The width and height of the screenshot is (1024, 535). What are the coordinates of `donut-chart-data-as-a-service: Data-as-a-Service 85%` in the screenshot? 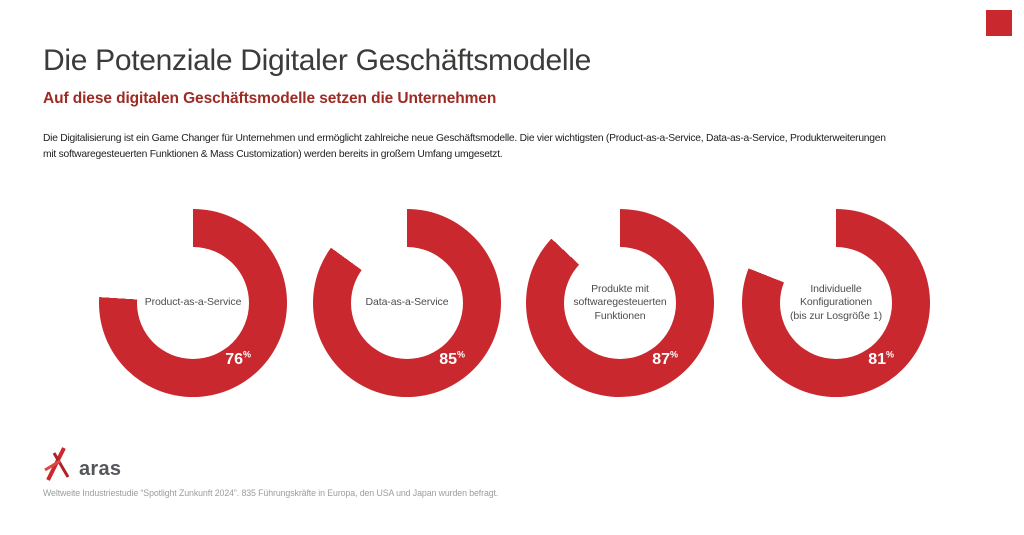 It's located at (407, 303).